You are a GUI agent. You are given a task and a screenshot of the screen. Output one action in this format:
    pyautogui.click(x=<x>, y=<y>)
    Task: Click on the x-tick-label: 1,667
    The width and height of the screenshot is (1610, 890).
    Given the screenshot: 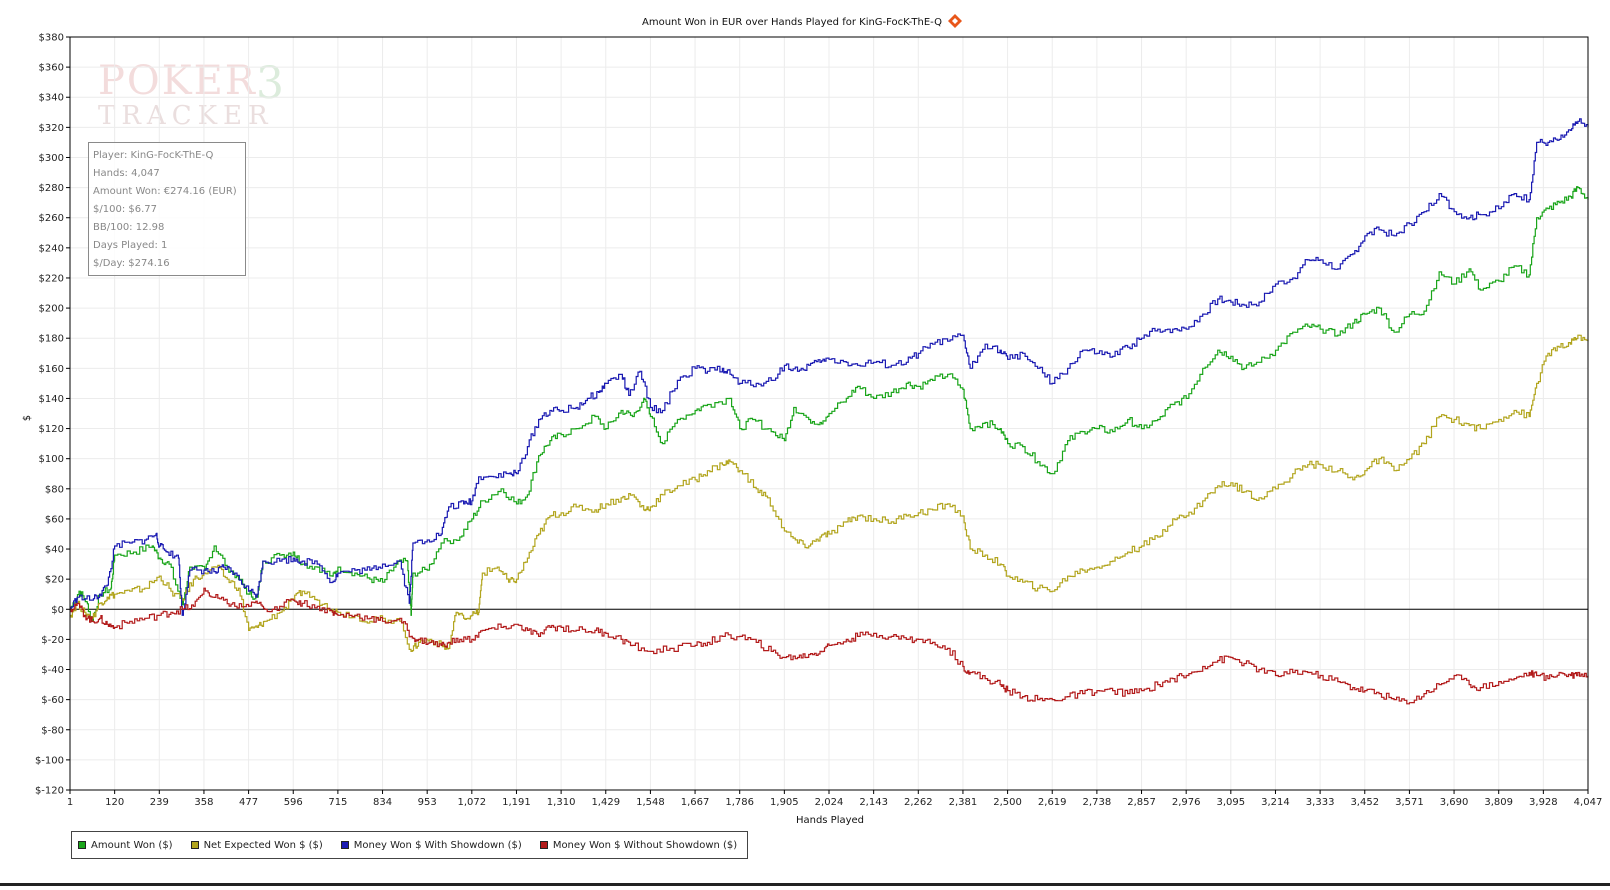 What is the action you would take?
    pyautogui.click(x=695, y=802)
    